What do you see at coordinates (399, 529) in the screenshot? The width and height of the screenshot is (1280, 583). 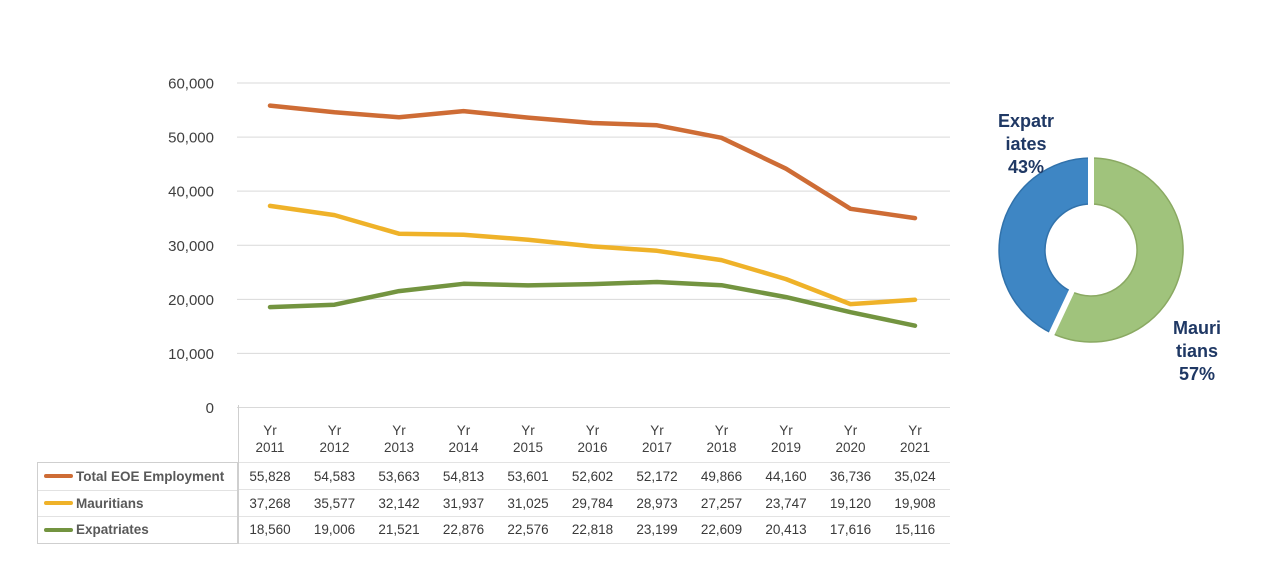 I see `table-cell-expatriates: 21,521` at bounding box center [399, 529].